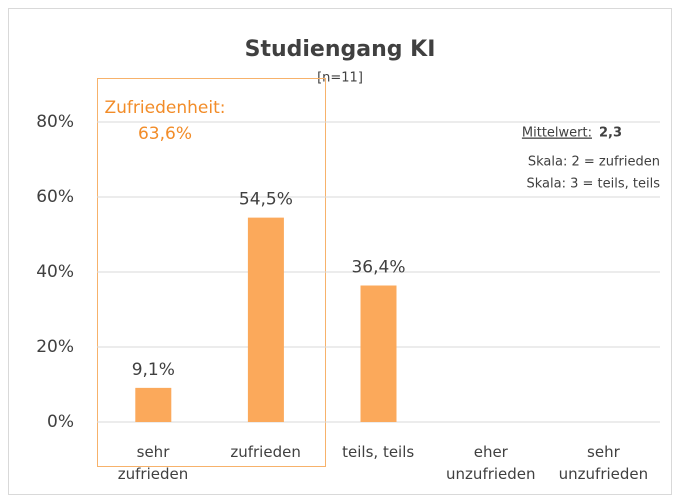  I want to click on y-tick-label: 80%, so click(55, 122).